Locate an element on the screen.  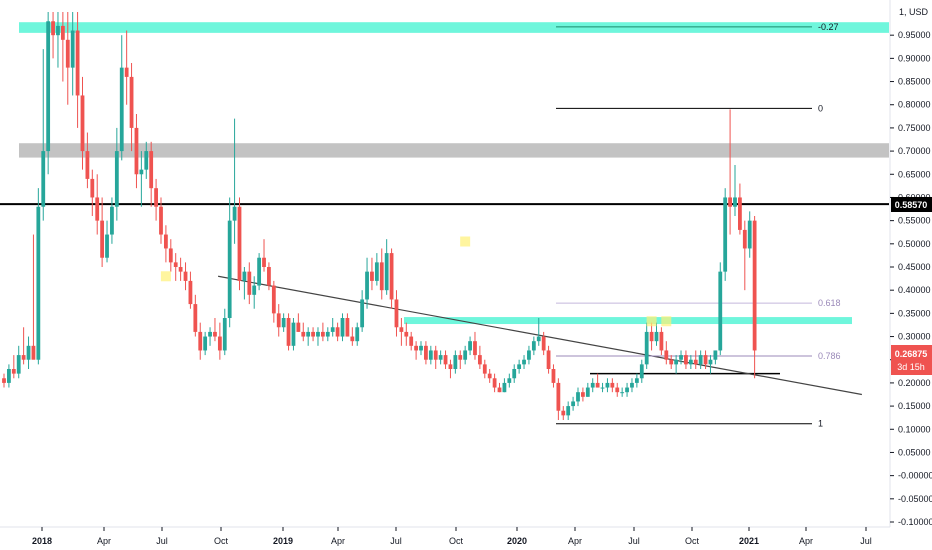
price-tick-label: 0.85000 is located at coordinates (914, 82).